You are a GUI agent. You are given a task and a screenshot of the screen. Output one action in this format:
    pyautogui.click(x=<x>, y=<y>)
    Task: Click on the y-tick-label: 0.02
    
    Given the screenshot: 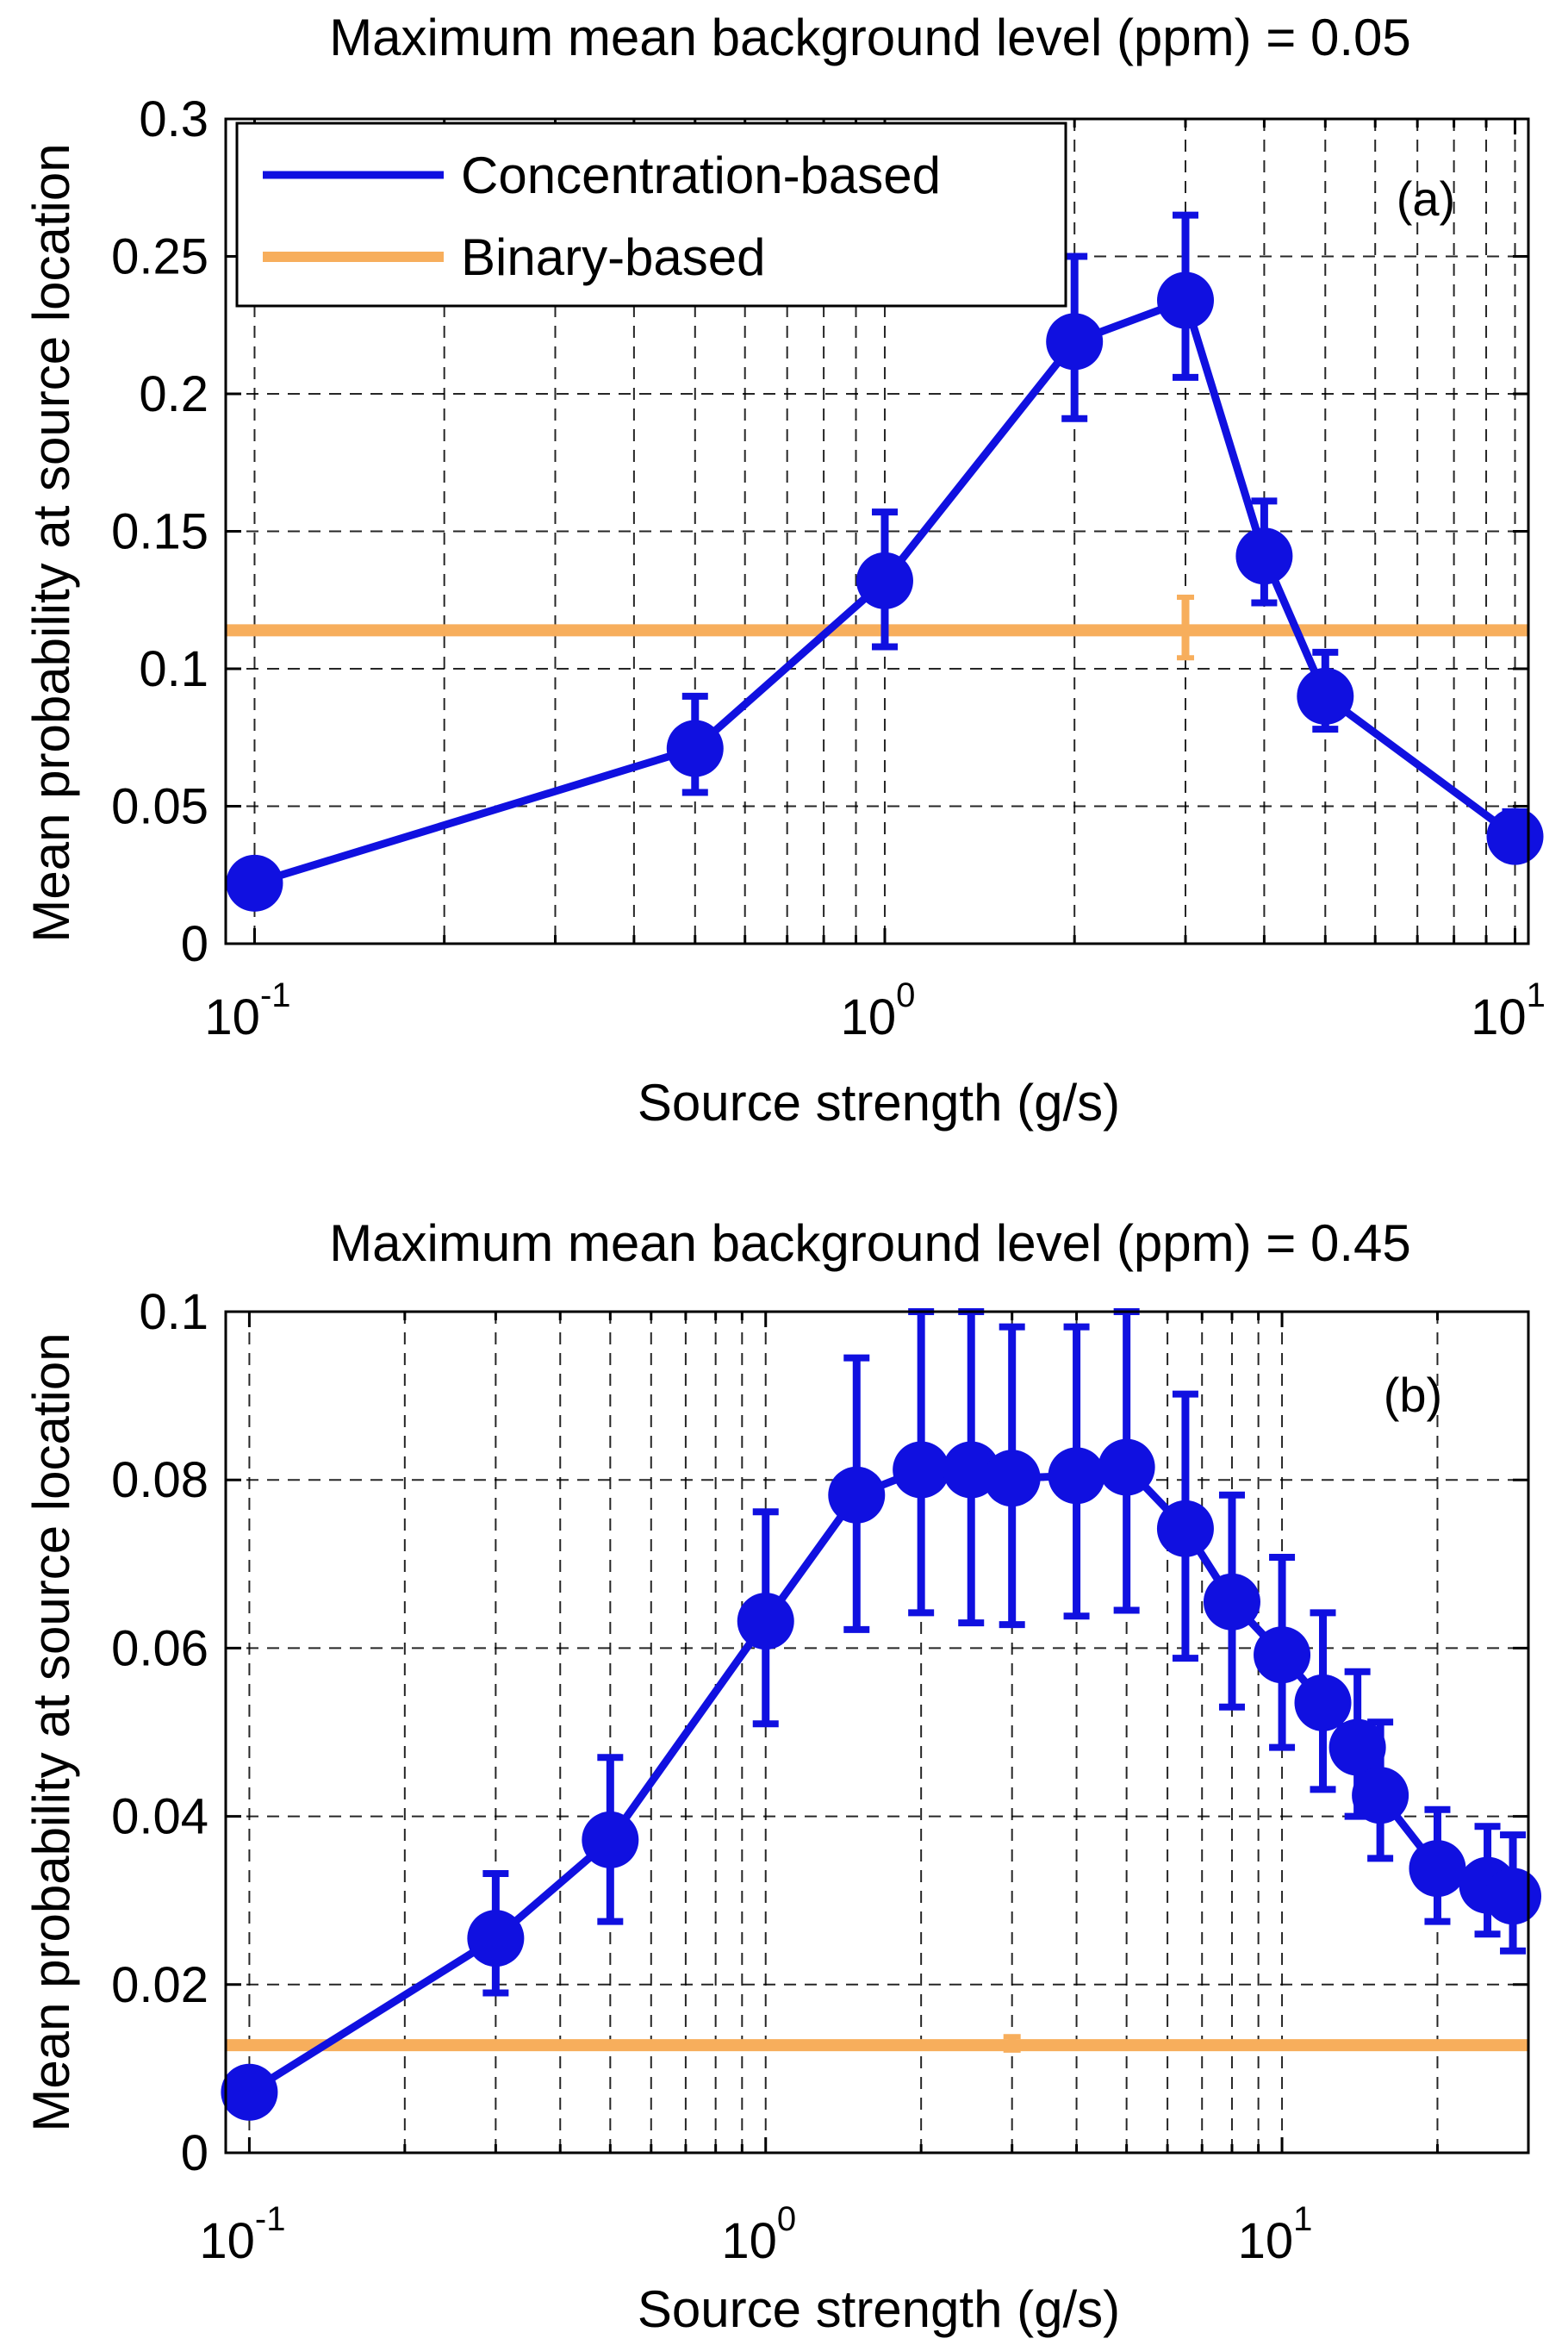 What is the action you would take?
    pyautogui.click(x=160, y=1985)
    